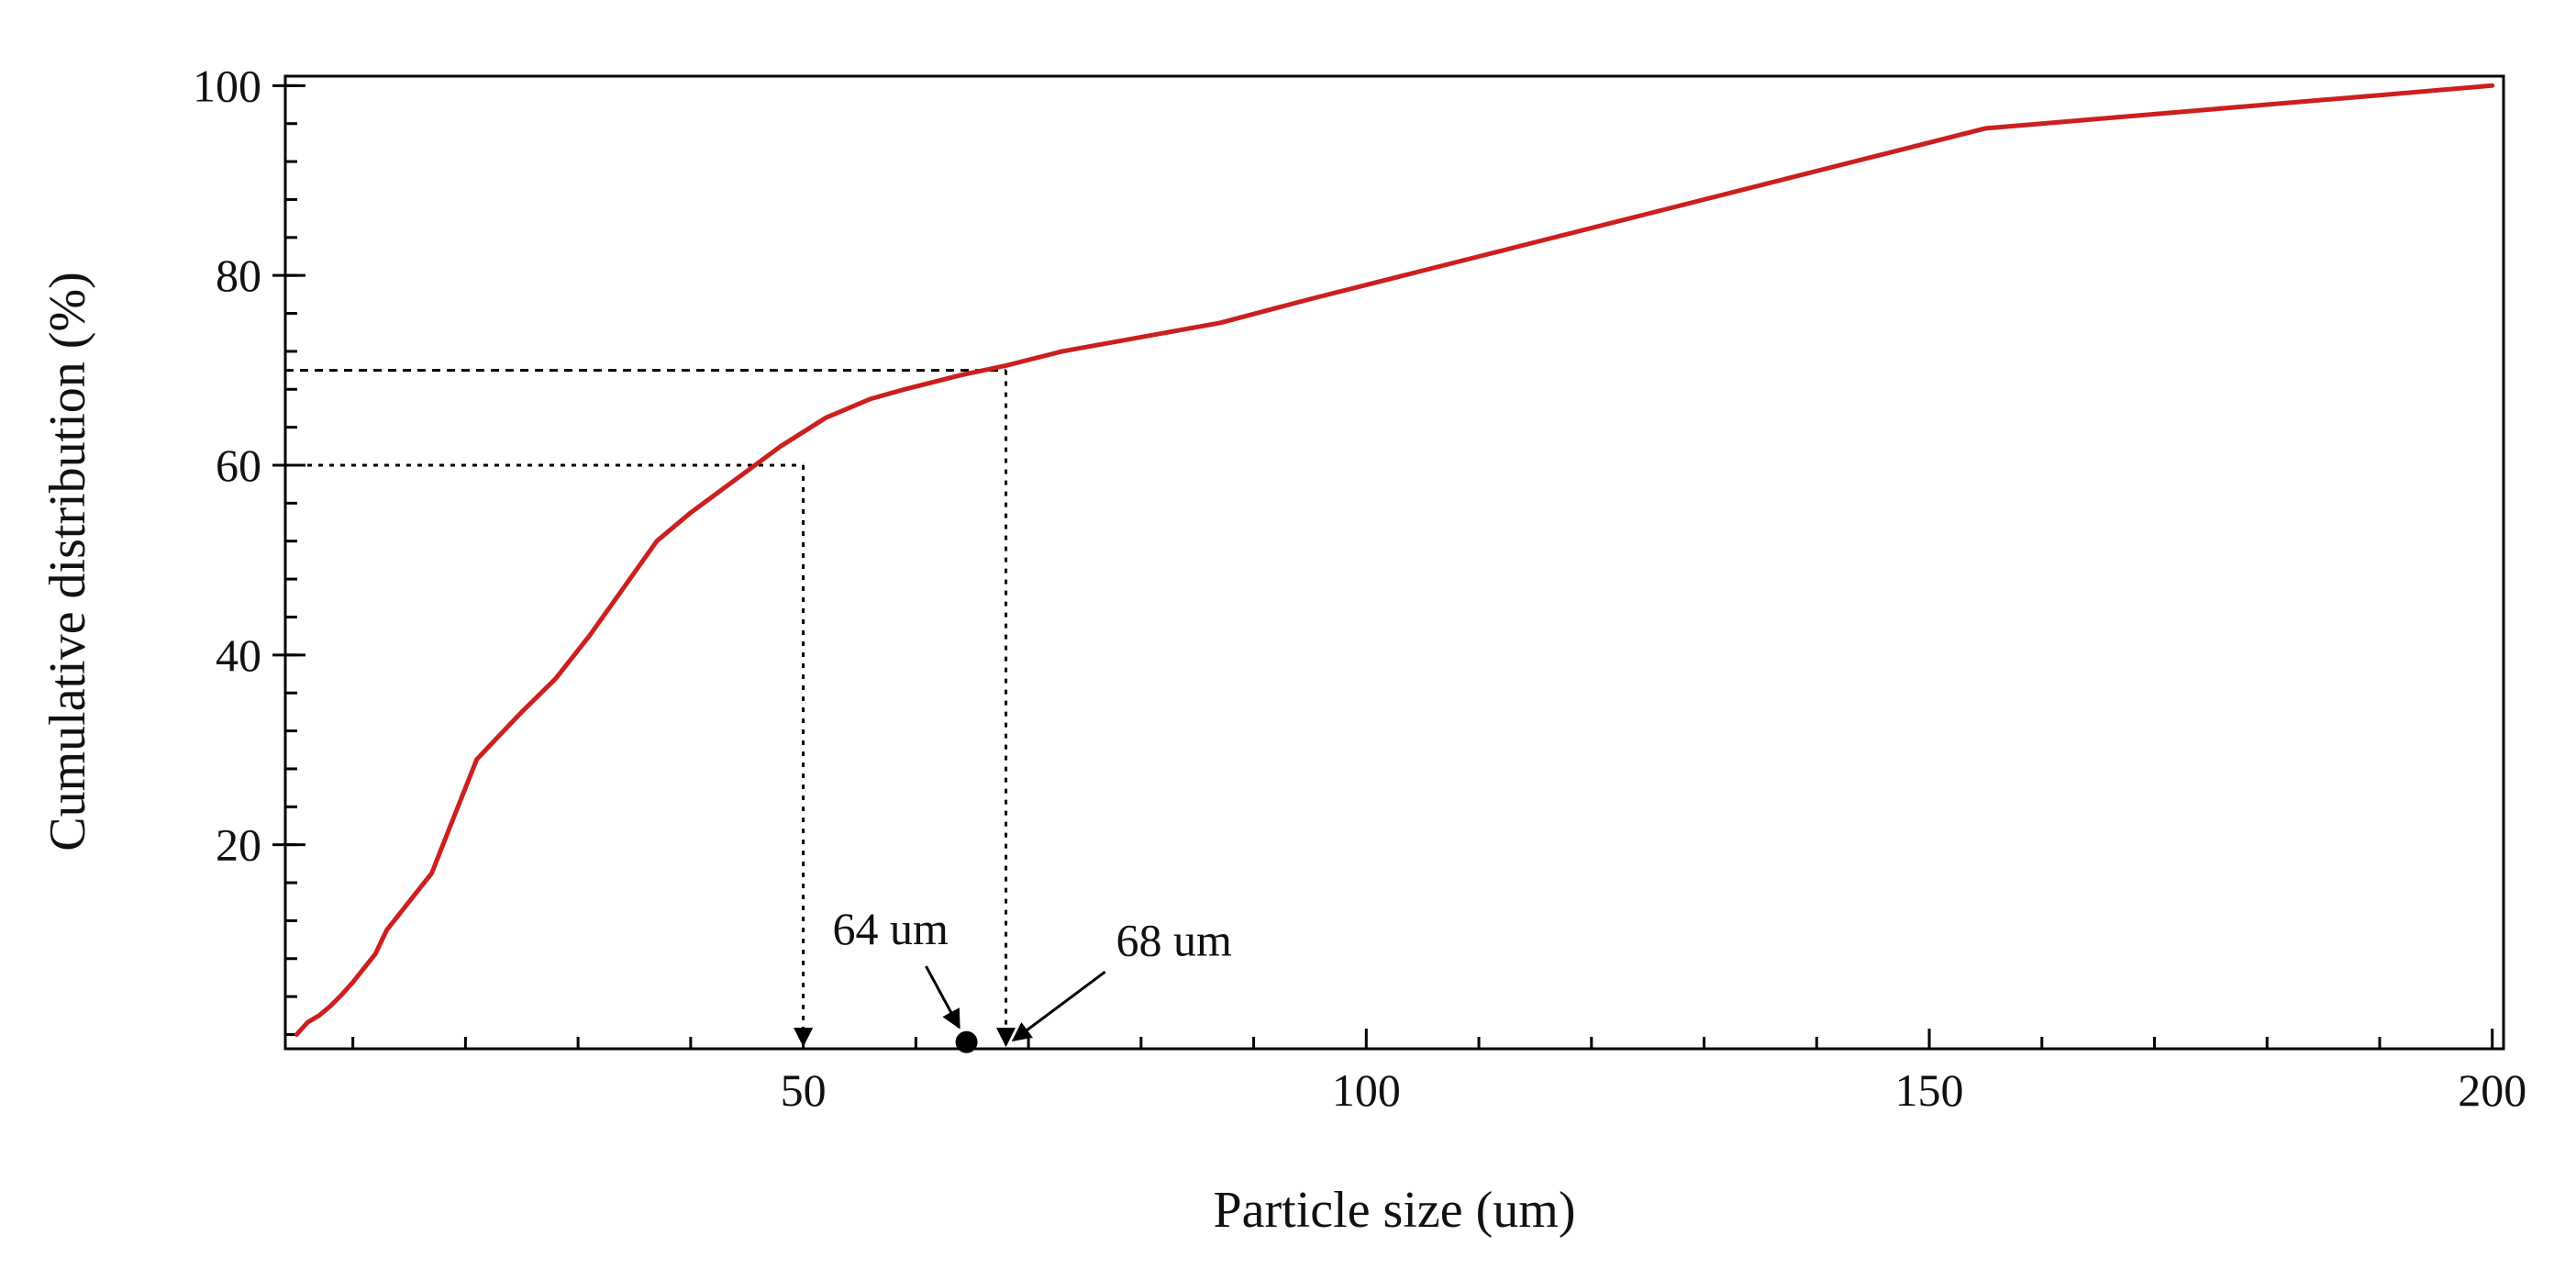  Describe the element at coordinates (238, 845) in the screenshot. I see `y-tick-label: 20` at that location.